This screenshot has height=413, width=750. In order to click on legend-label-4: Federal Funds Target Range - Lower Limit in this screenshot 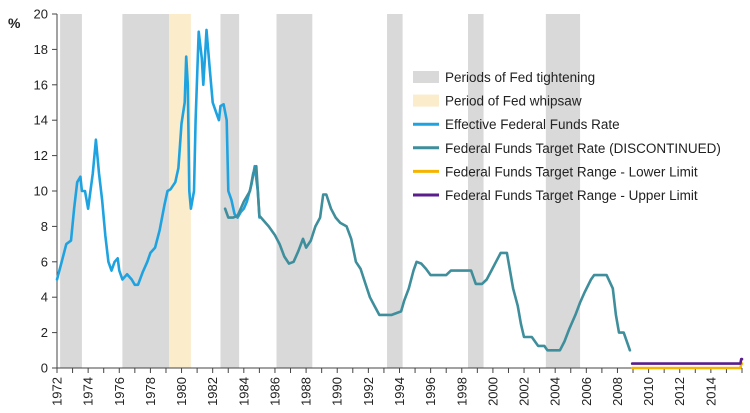, I will do `click(571, 171)`.